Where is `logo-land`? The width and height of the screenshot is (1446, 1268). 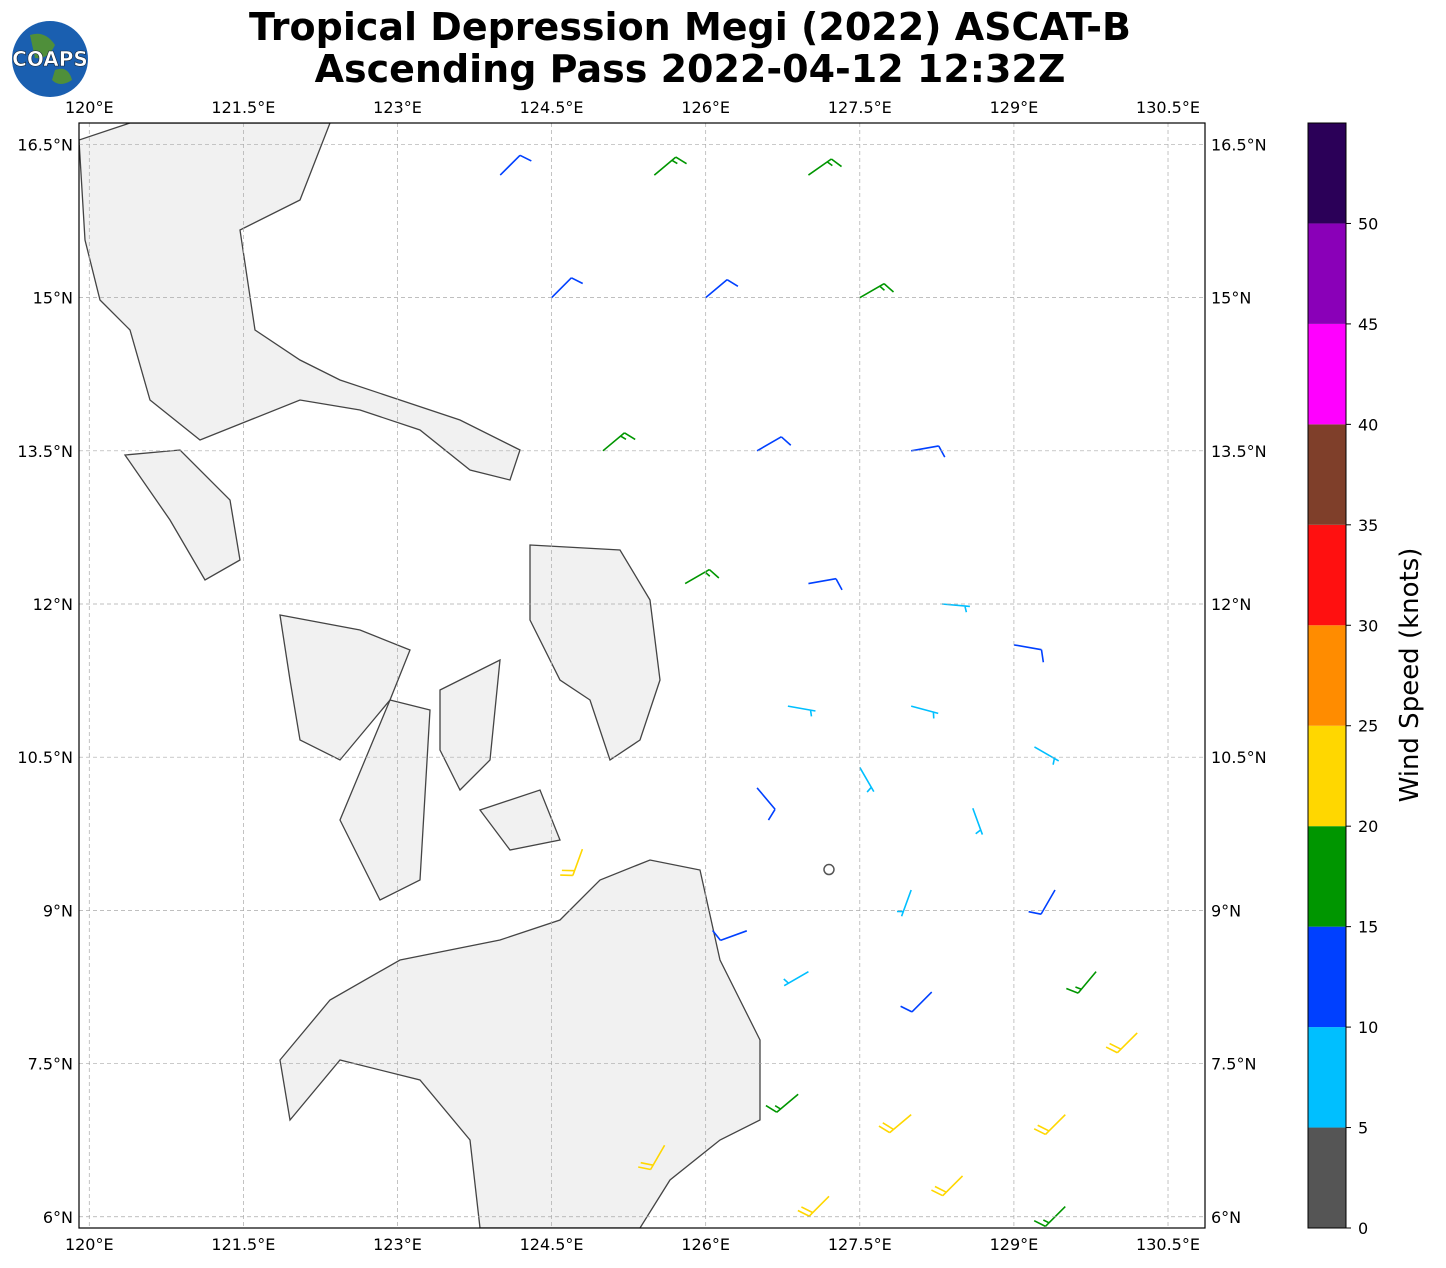 logo-land is located at coordinates (51, 58).